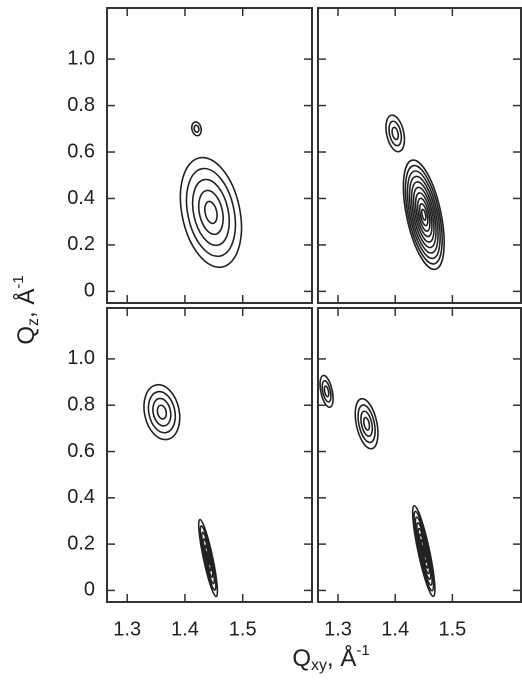 Image resolution: width=522 pixels, height=682 pixels. Describe the element at coordinates (330, 658) in the screenshot. I see `x-axis-label: Qxy, Å-1` at that location.